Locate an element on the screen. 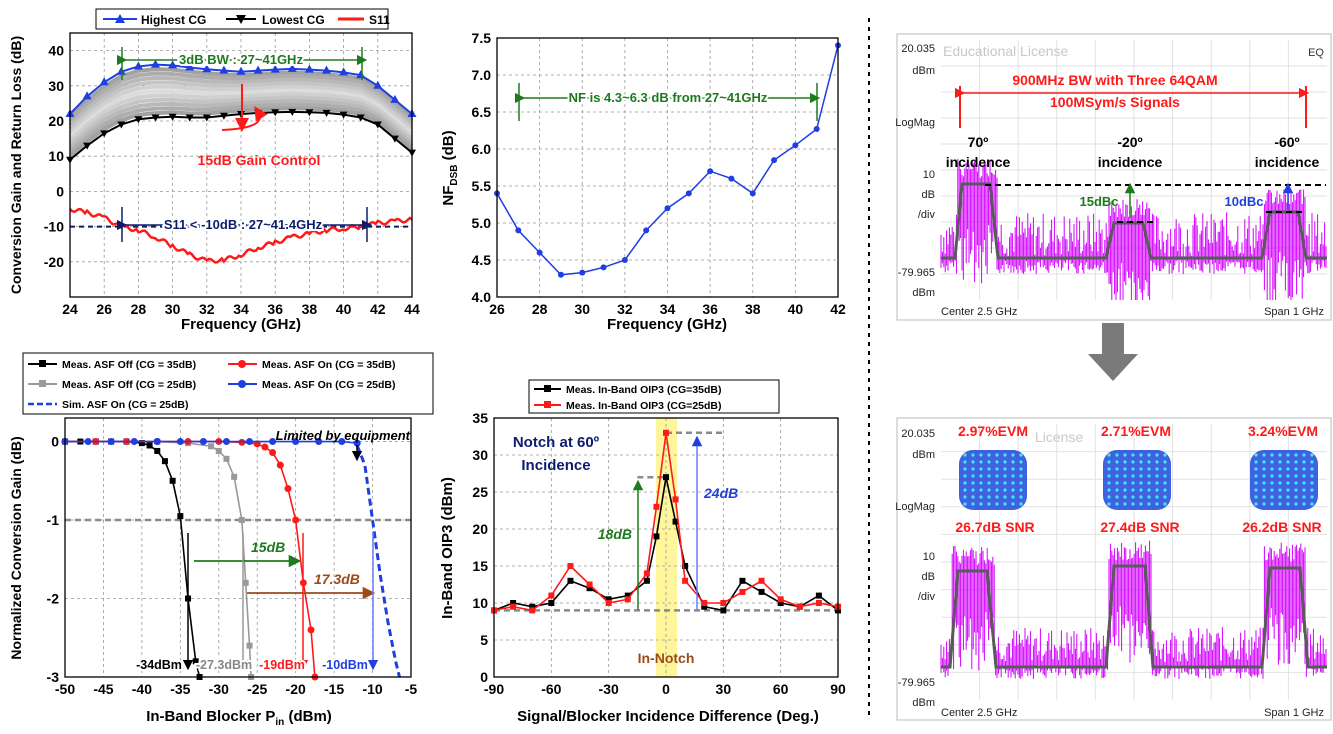 Image resolution: width=1333 pixels, height=734 pixels. legend-asf-off-35: Meas. ASF Off (CG = 35dB) is located at coordinates (129, 365).